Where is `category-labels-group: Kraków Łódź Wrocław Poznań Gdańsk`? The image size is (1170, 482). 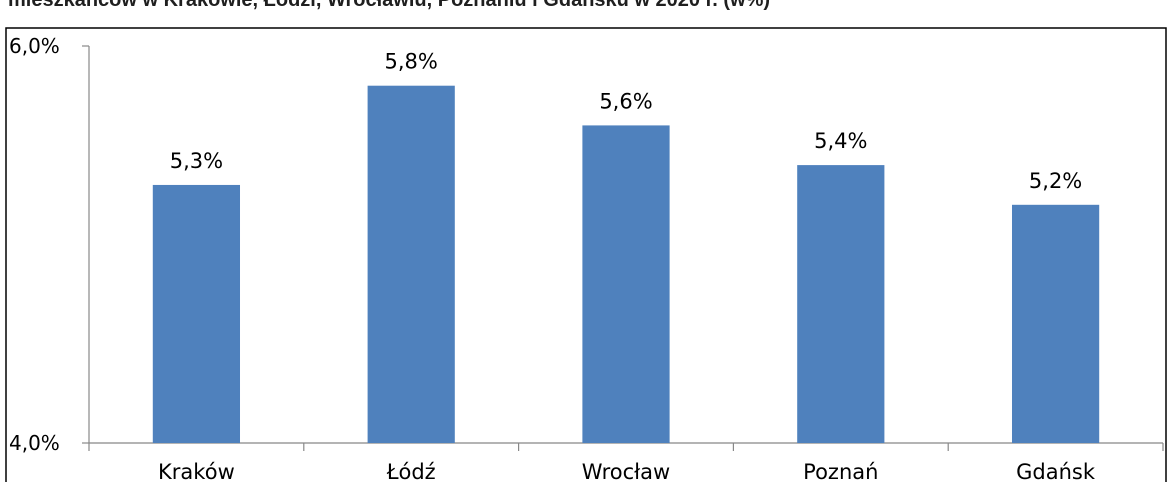 category-labels-group: Kraków Łódź Wrocław Poznań Gdańsk is located at coordinates (627, 471).